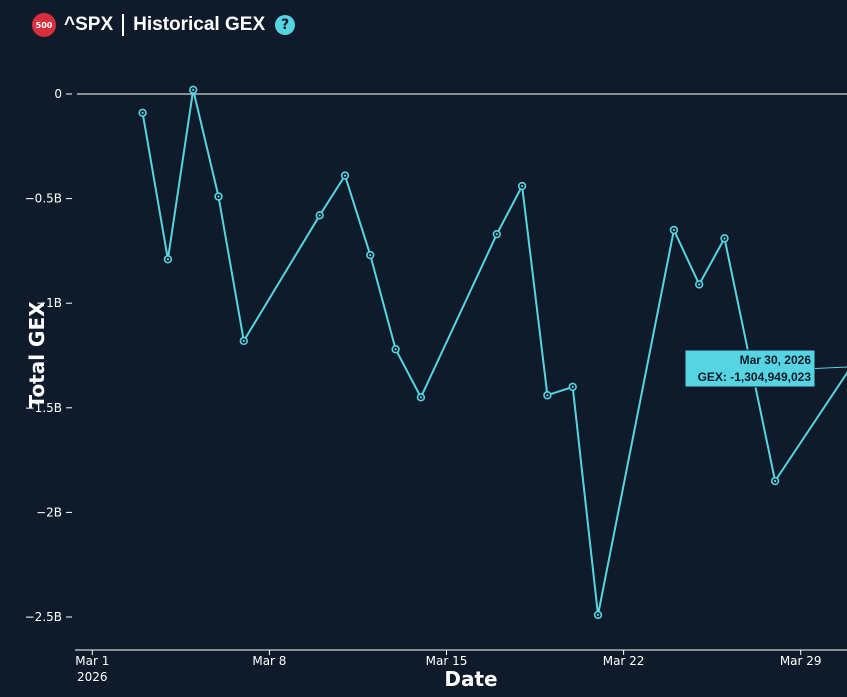 The width and height of the screenshot is (847, 697). I want to click on x-axis: Mar 1 Mar 8 Mar 15 Mar 22 Mar 29 2026, so click(461, 666).